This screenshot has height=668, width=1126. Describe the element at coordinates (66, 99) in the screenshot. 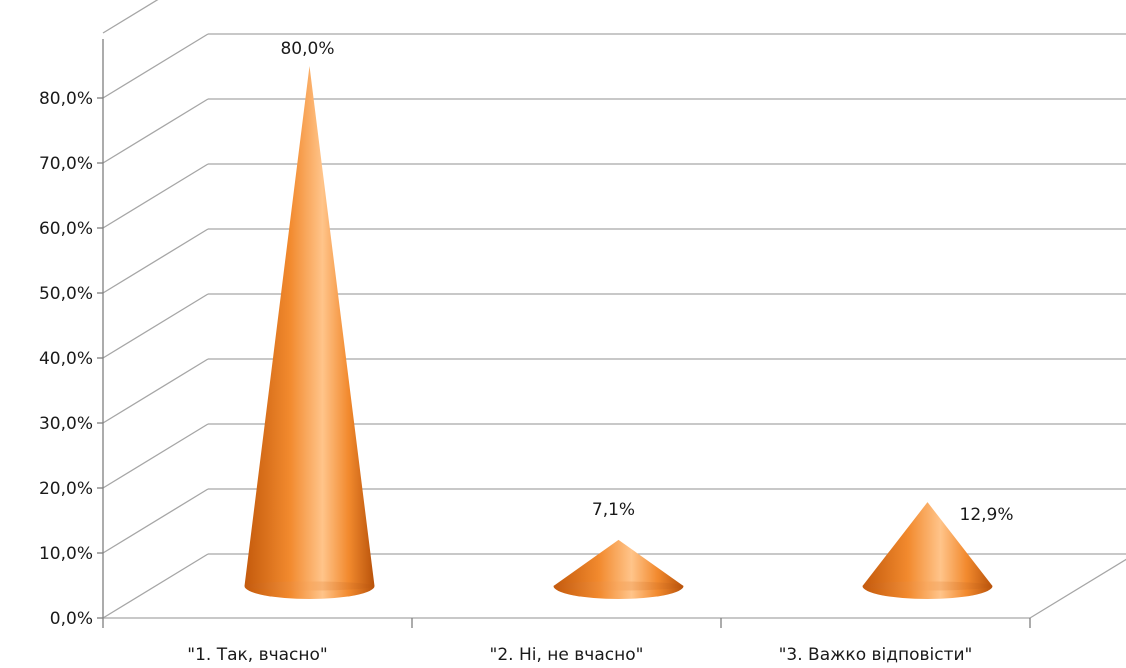

I see `y-tick-label: 80,0%` at that location.